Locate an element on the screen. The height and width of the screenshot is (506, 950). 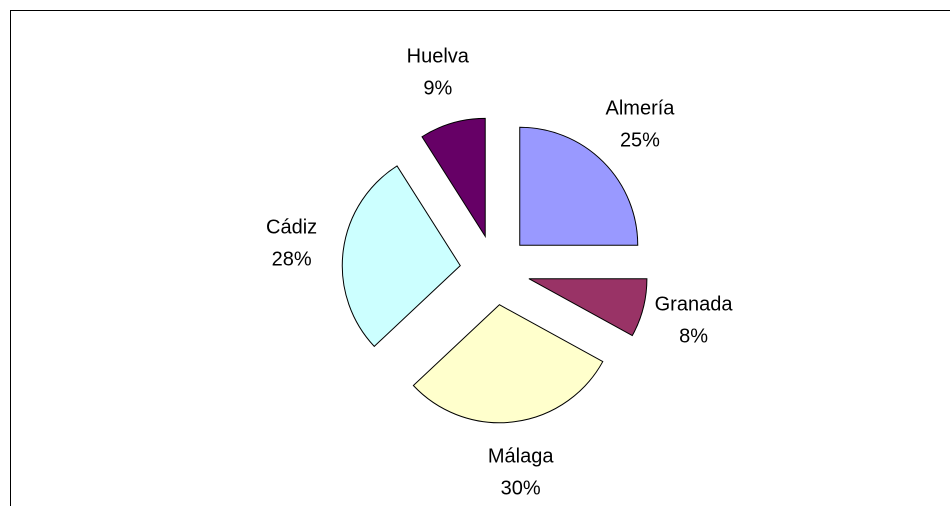
slice-label: Cádiz is located at coordinates (291, 228).